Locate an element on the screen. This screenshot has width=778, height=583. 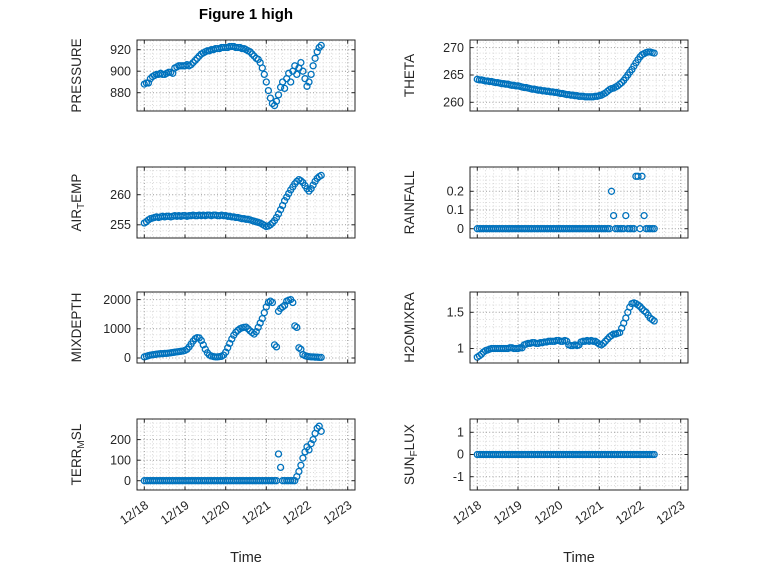
y-tick-label: 0.1 is located at coordinates (455, 210).